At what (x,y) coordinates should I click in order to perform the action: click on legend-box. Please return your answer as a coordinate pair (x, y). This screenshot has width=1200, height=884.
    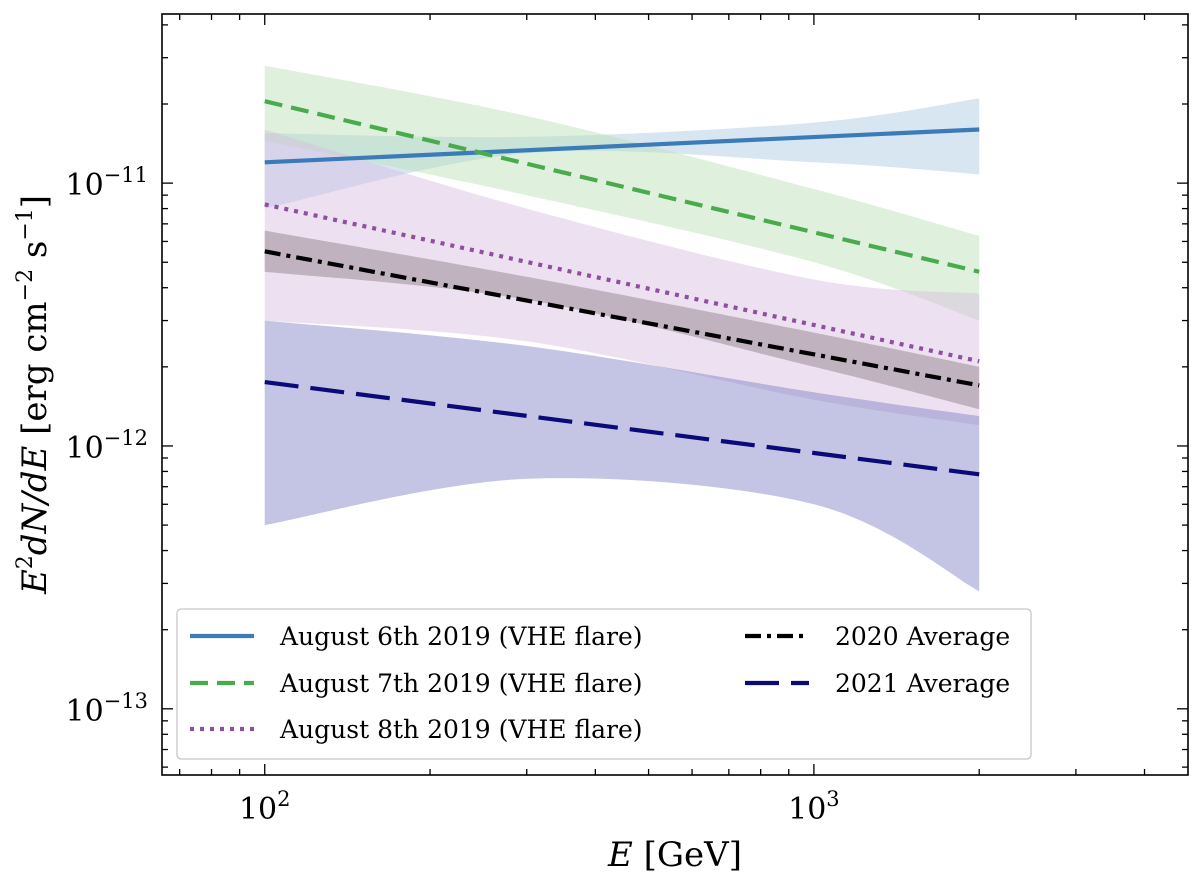
    Looking at the image, I should click on (604, 684).